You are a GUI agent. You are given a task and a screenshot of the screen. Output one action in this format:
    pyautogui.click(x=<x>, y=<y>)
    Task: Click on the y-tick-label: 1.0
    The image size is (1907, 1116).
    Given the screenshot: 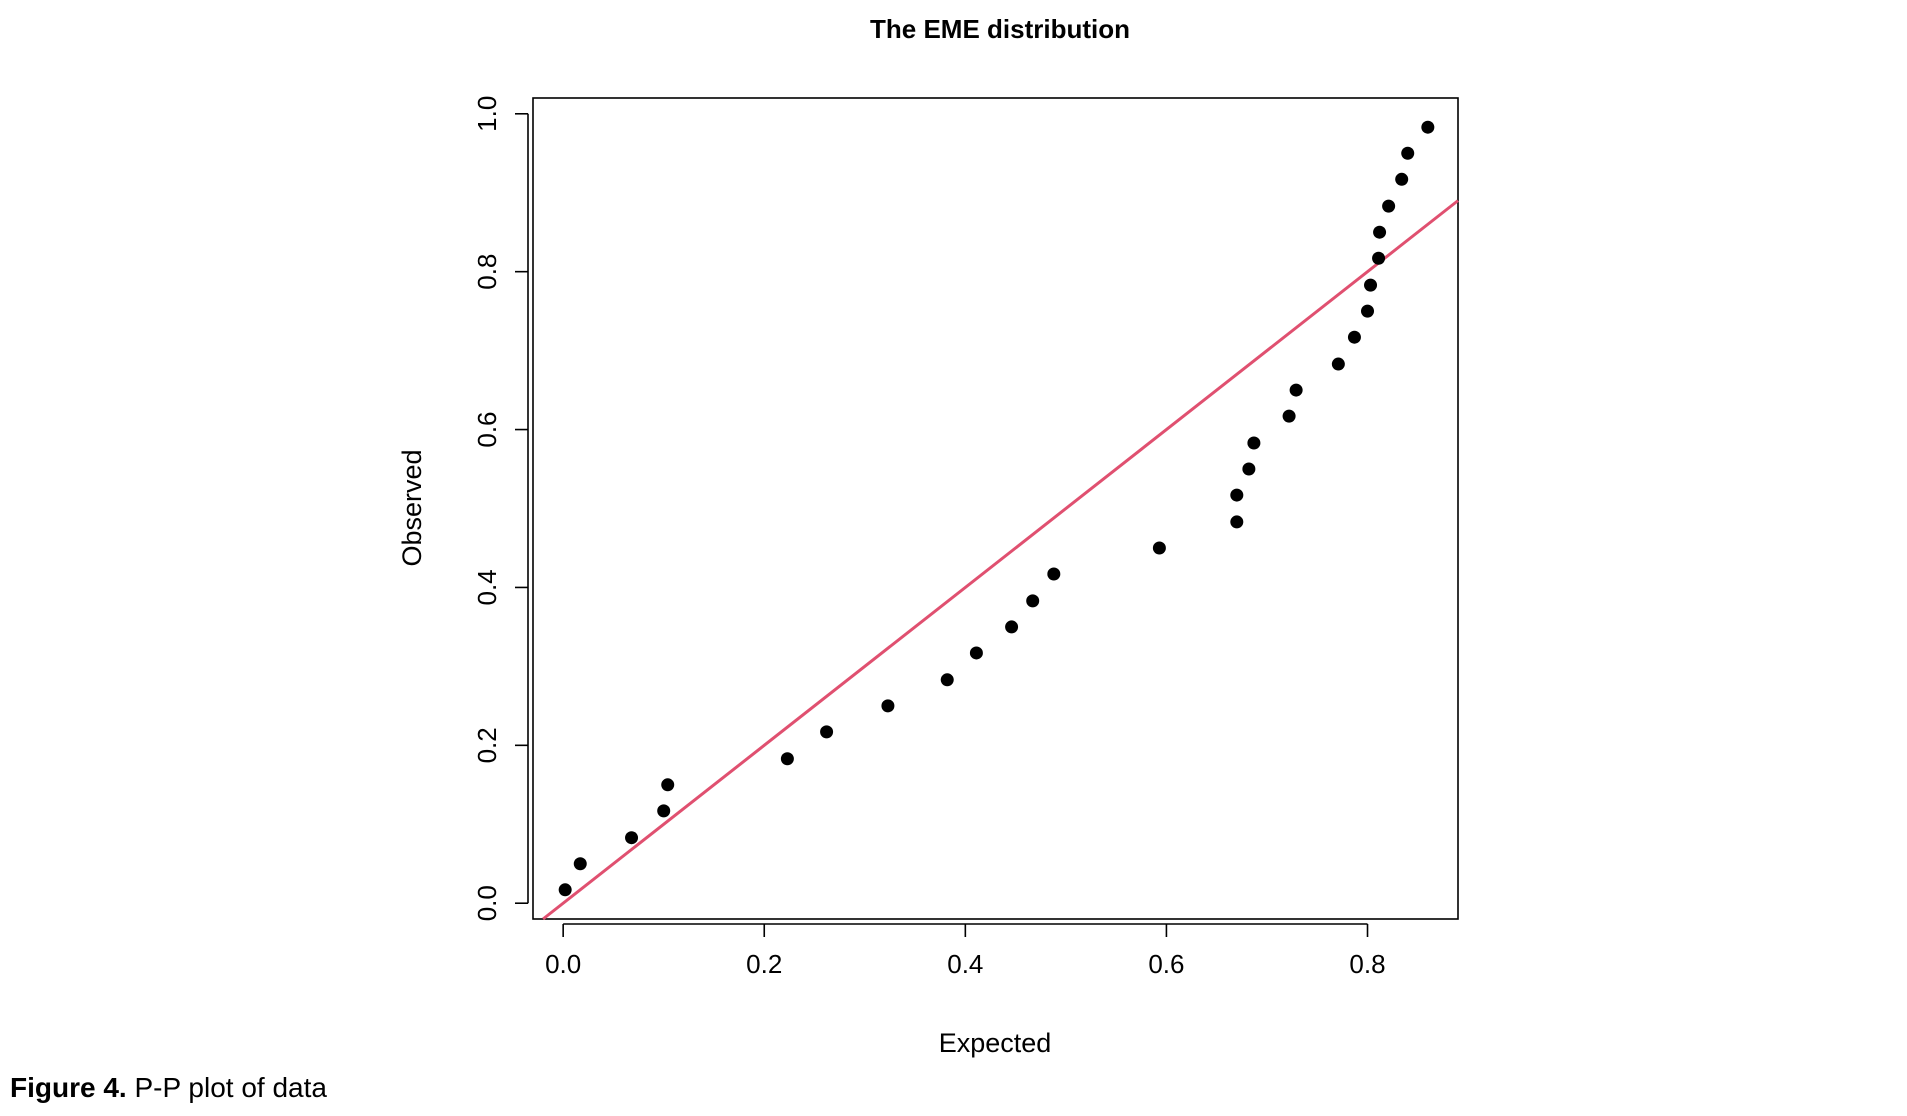 What is the action you would take?
    pyautogui.click(x=487, y=114)
    